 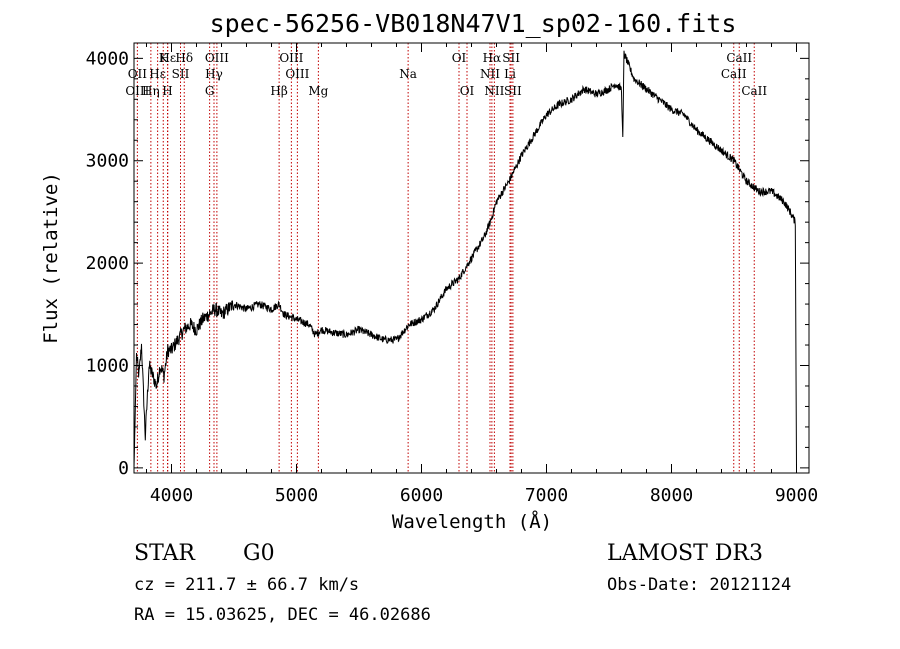 I want to click on x-tick-label: 4000, so click(x=171, y=495).